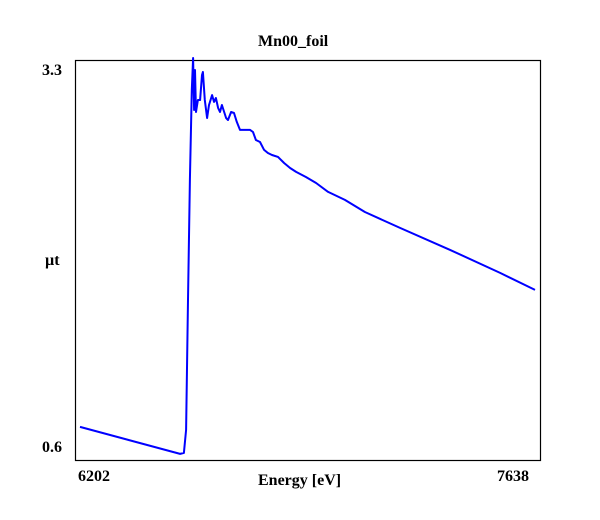 This screenshot has height=520, width=600. I want to click on x-axis-label: Energy [eV], so click(300, 480).